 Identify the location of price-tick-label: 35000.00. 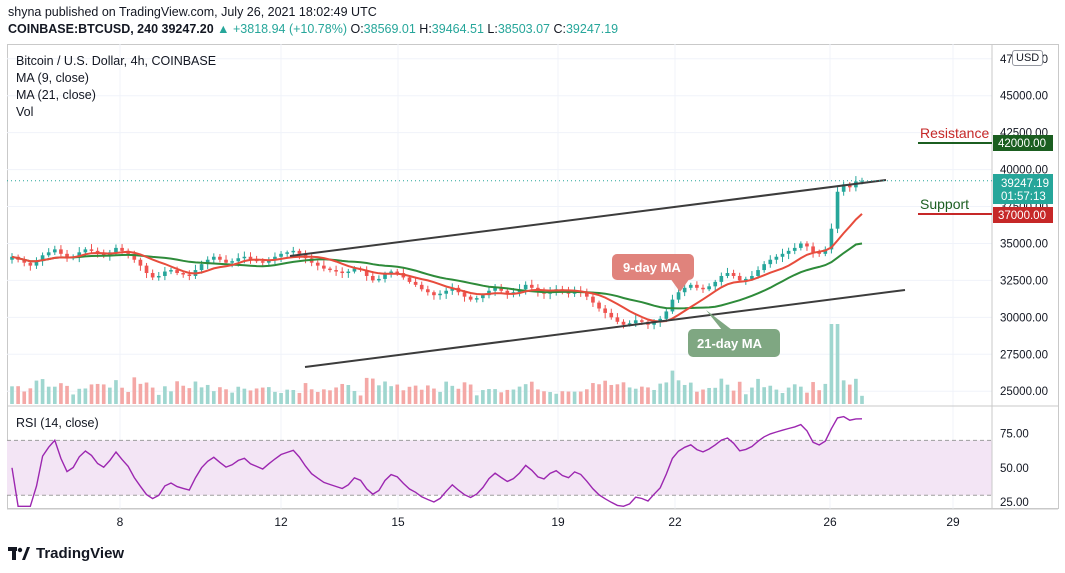
(1024, 244).